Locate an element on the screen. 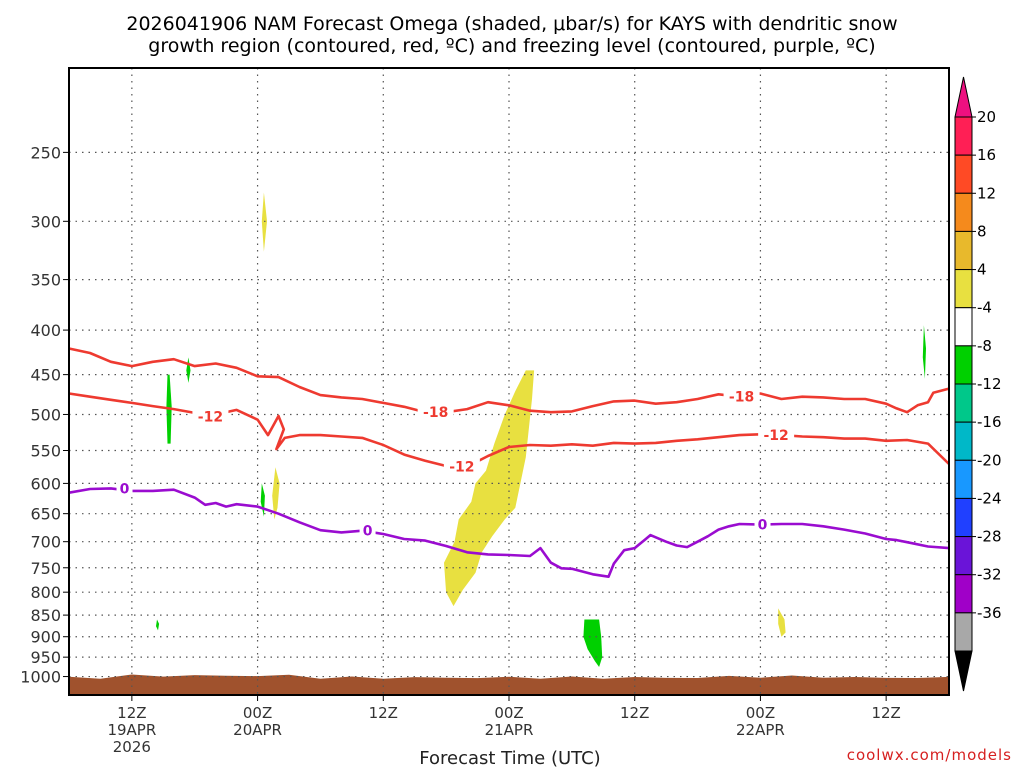 The image size is (1024, 768). contour-label-bg--18-0 is located at coordinates (435, 412).